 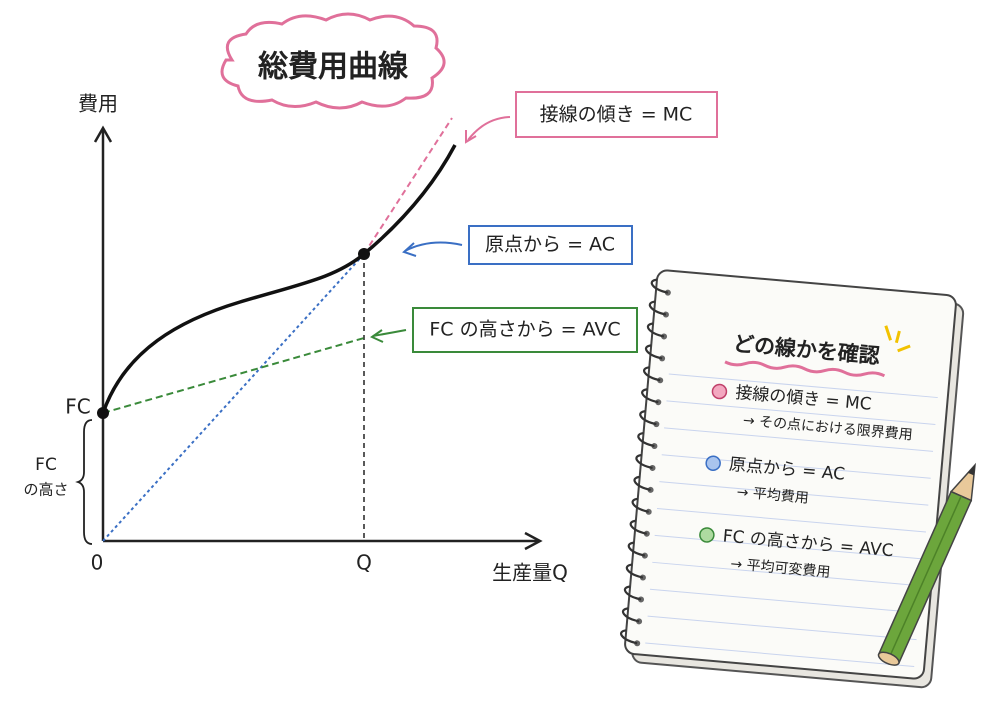 What do you see at coordinates (533, 541) in the screenshot?
I see `x-arrow` at bounding box center [533, 541].